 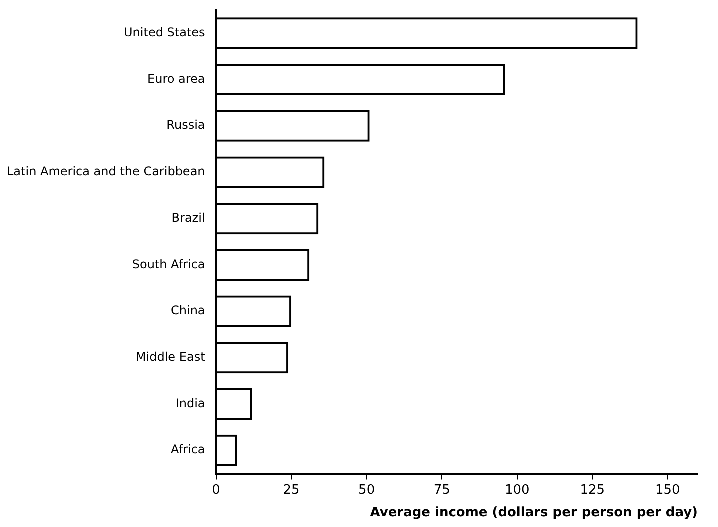 I want to click on y-tick-label: Russia, so click(x=186, y=125).